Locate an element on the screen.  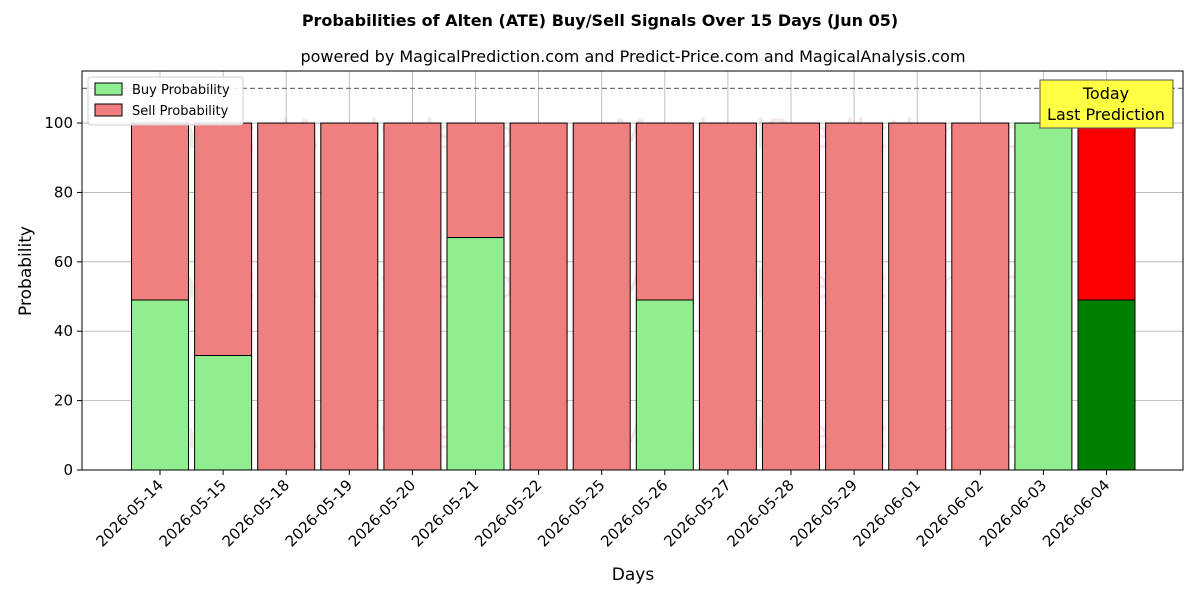
x-tick-label-3: 2026-05-19 is located at coordinates (319, 513).